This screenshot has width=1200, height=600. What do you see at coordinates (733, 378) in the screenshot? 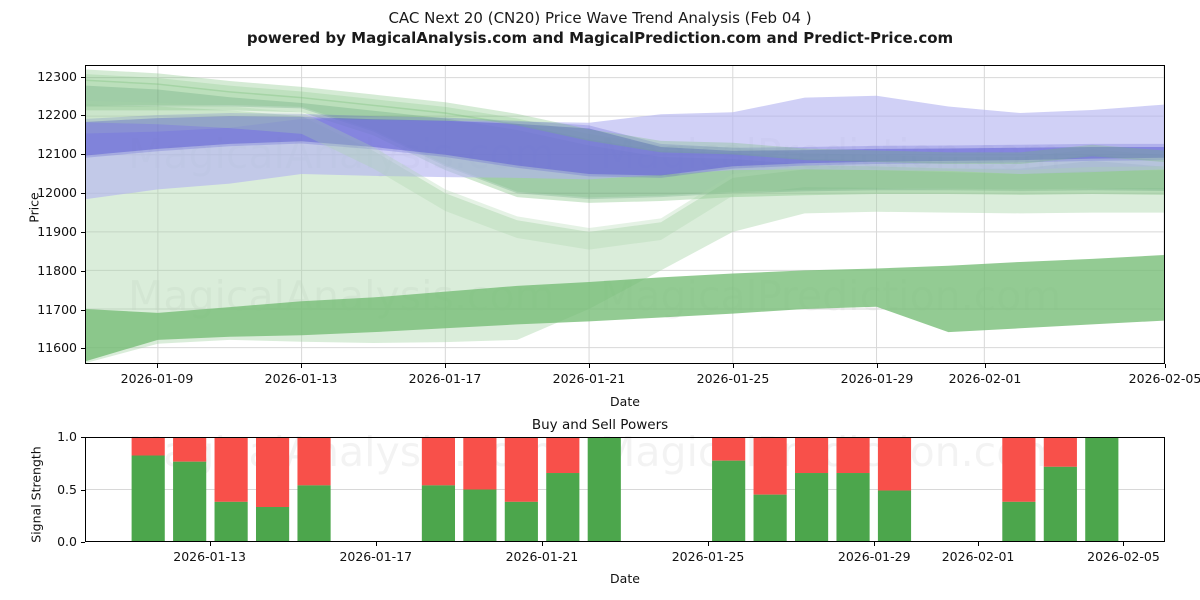
I see `price-x-tick-label: 2026-01-25` at bounding box center [733, 378].